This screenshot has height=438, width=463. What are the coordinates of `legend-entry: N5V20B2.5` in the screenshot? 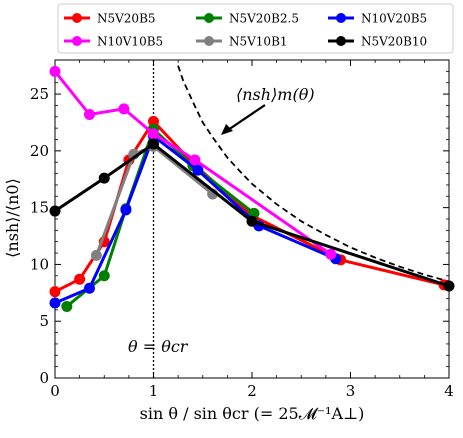 It's located at (247, 19).